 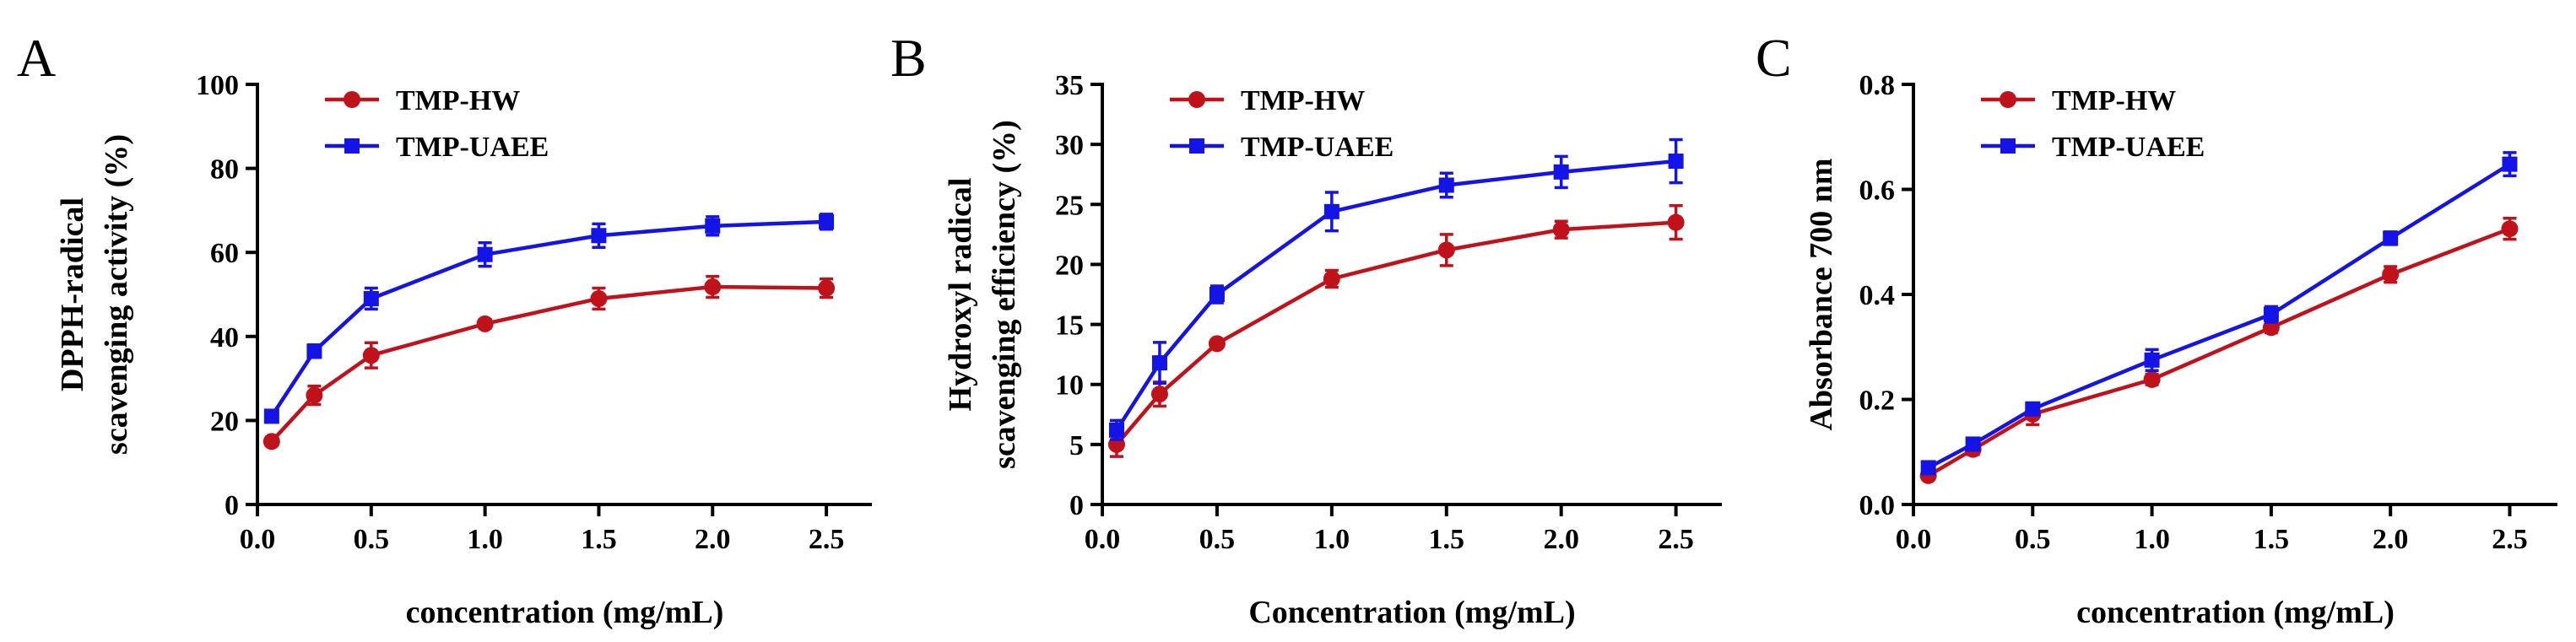 What do you see at coordinates (2235, 612) in the screenshot?
I see `x-axis-title: concentration (mg/mL)` at bounding box center [2235, 612].